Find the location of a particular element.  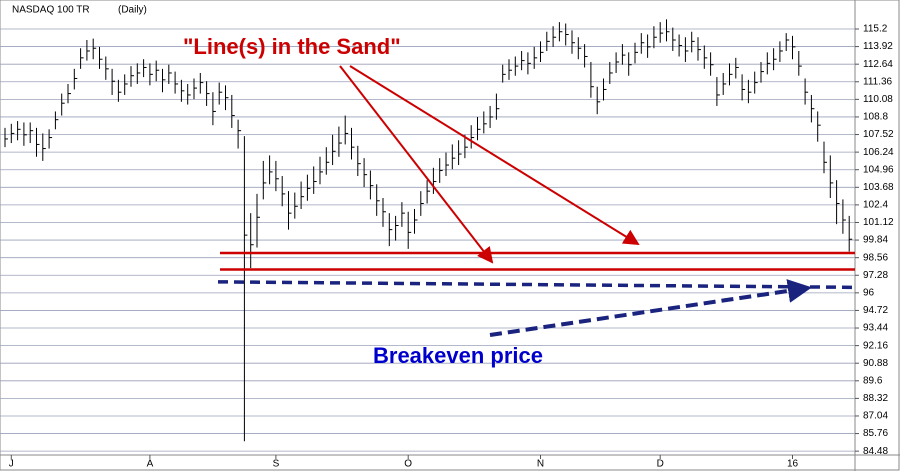

annotation: Breakeven price is located at coordinates (458, 355).